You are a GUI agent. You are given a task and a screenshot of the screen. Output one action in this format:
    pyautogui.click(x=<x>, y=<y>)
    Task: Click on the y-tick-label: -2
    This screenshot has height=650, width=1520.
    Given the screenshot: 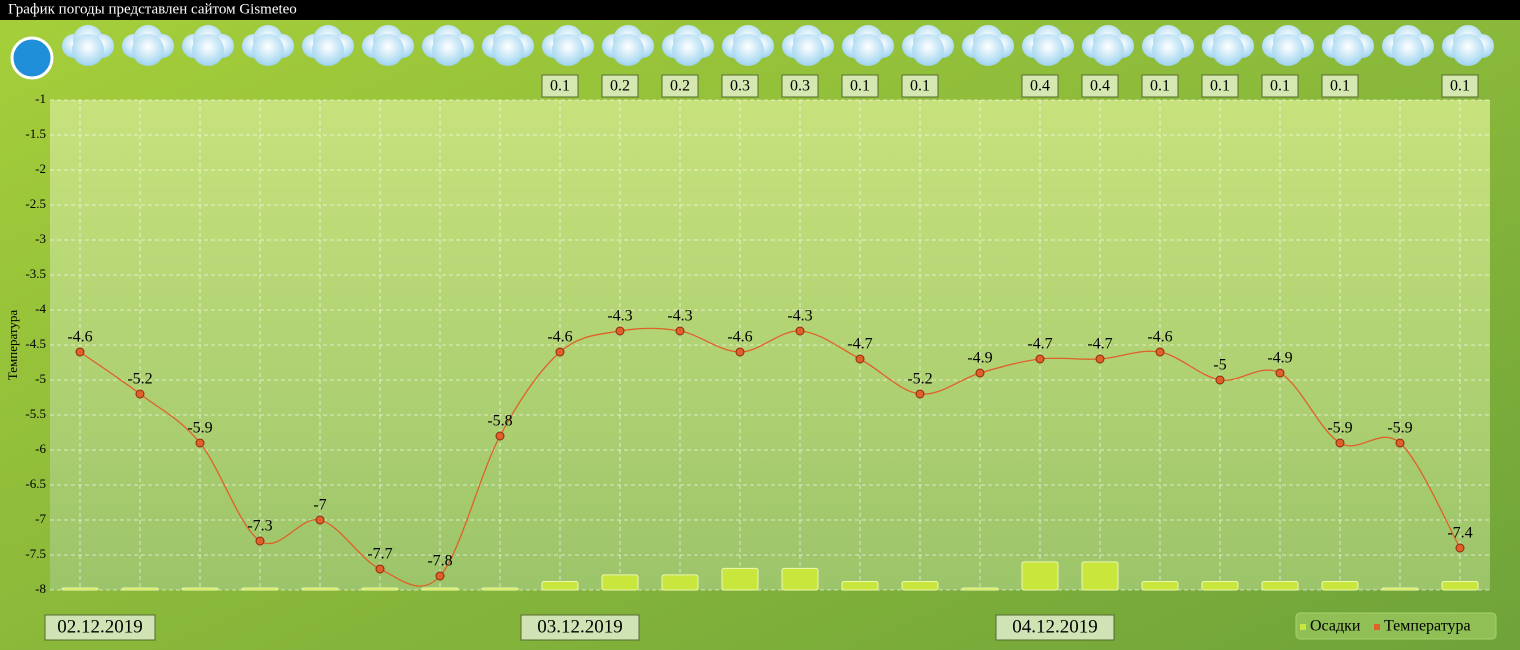 What is the action you would take?
    pyautogui.click(x=40, y=168)
    